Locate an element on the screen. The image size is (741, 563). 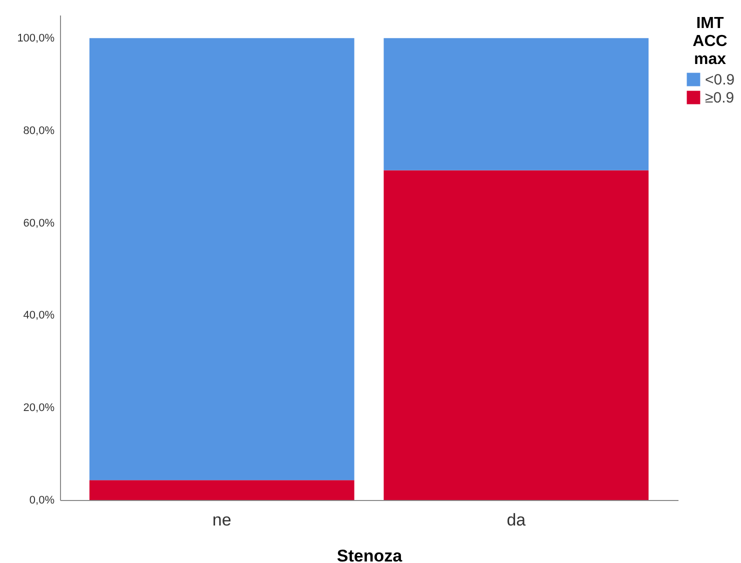
x-tick-label: da is located at coordinates (516, 520).